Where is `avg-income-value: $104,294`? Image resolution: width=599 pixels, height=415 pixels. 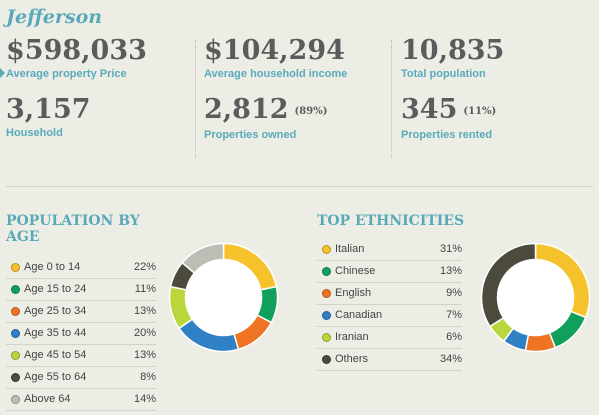
avg-income-value: $104,294 is located at coordinates (274, 50).